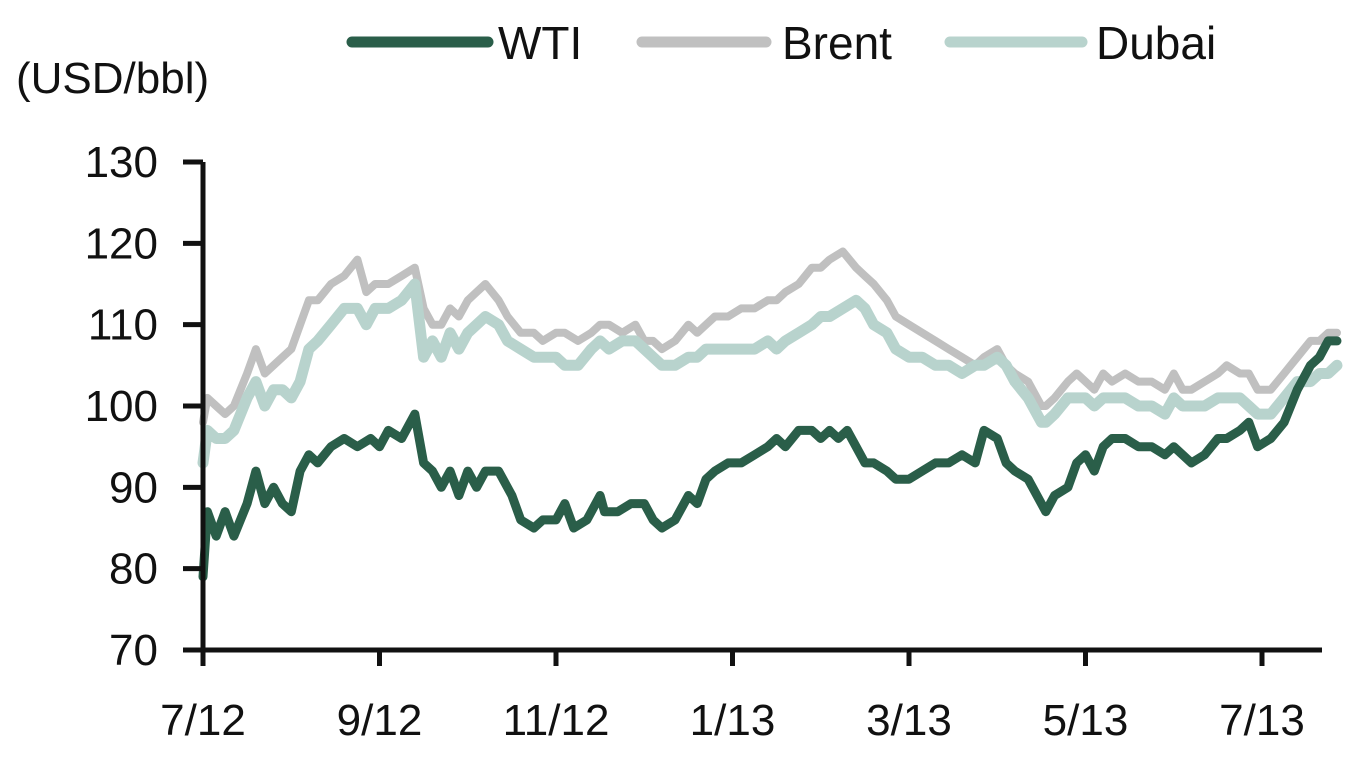  I want to click on y-axis-unit-label: (USD/bbl), so click(112, 78).